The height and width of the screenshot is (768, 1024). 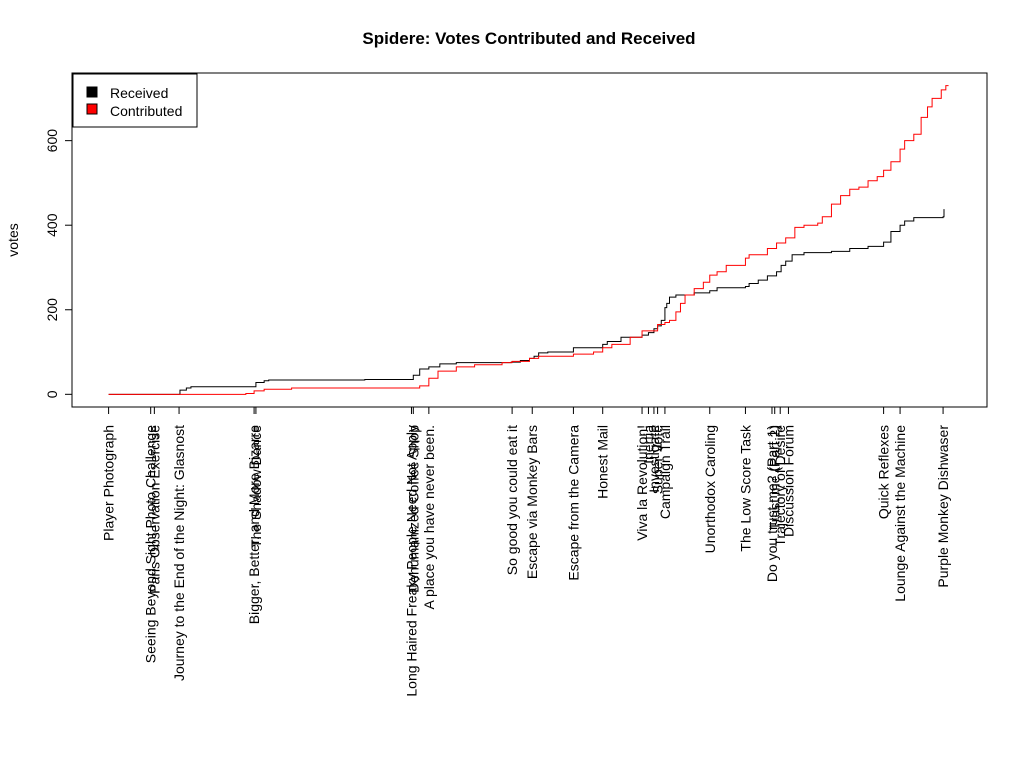 I want to click on x-tick-label-20: Do you trust me? (Part 1), so click(x=772, y=503).